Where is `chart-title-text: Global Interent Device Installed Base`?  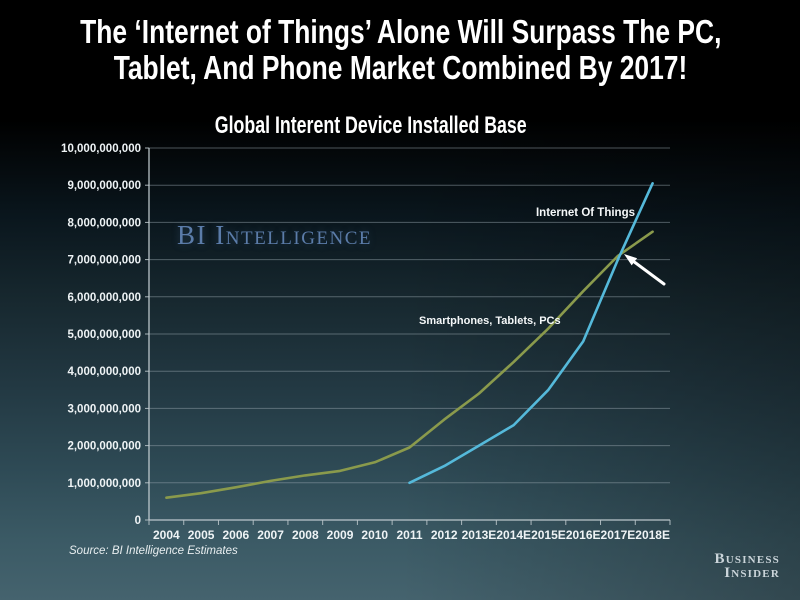
chart-title-text: Global Interent Device Installed Base is located at coordinates (371, 125).